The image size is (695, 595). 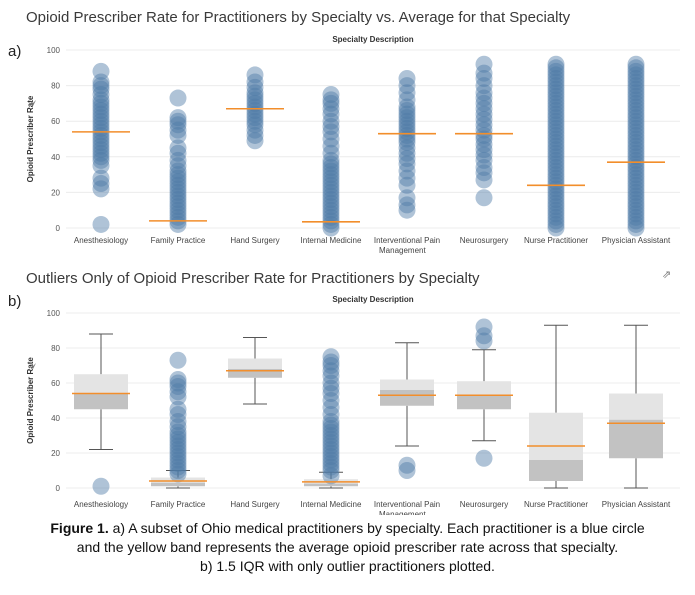 What do you see at coordinates (636, 240) in the screenshot?
I see `category-label: Physician Assistant` at bounding box center [636, 240].